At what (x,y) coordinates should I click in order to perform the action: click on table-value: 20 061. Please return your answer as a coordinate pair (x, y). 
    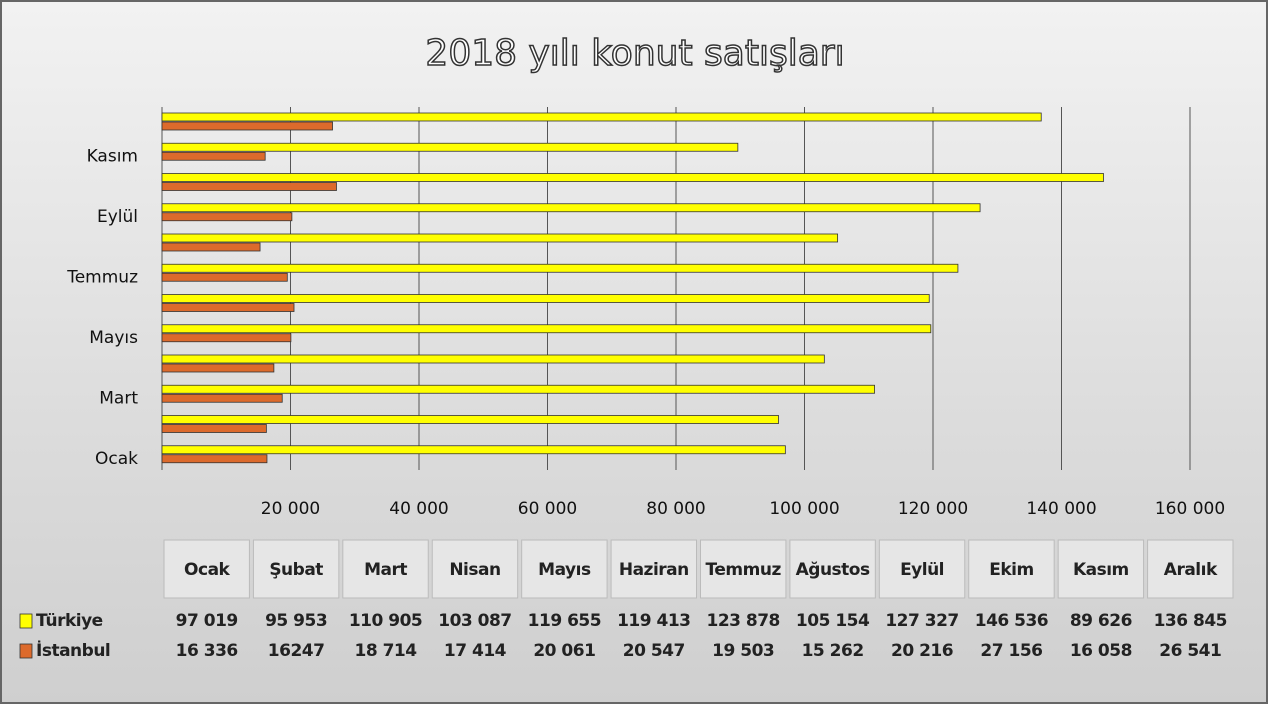
    Looking at the image, I should click on (564, 651).